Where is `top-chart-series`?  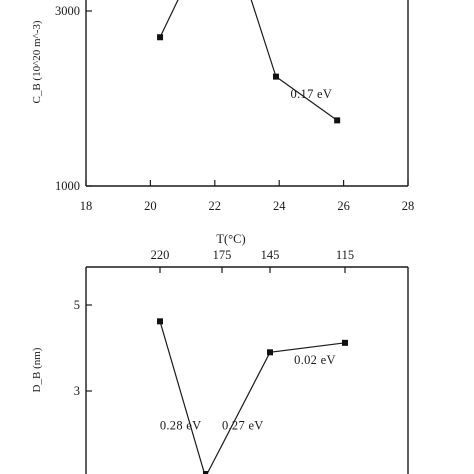 top-chart-series is located at coordinates (249, 62).